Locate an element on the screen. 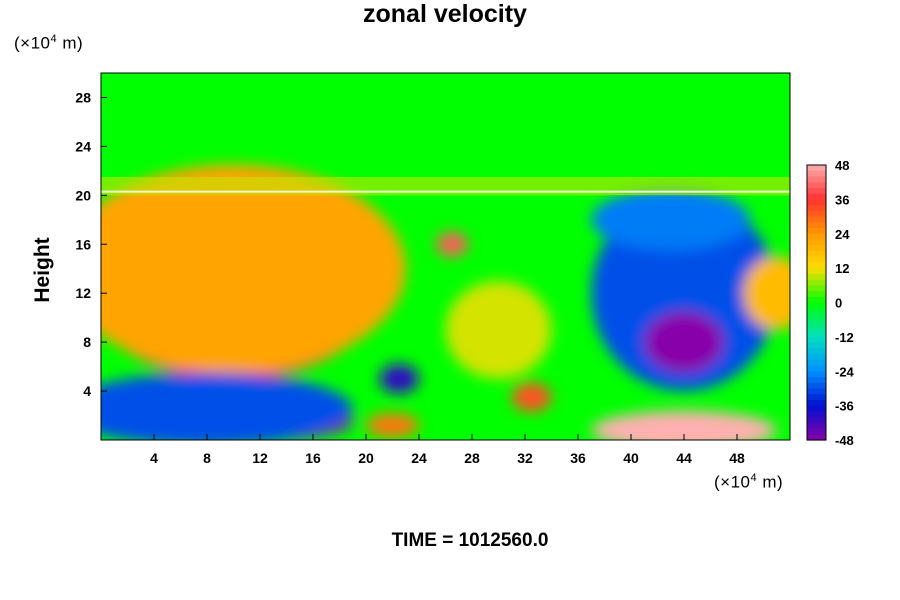  y-tick-label: 12 is located at coordinates (83, 293).